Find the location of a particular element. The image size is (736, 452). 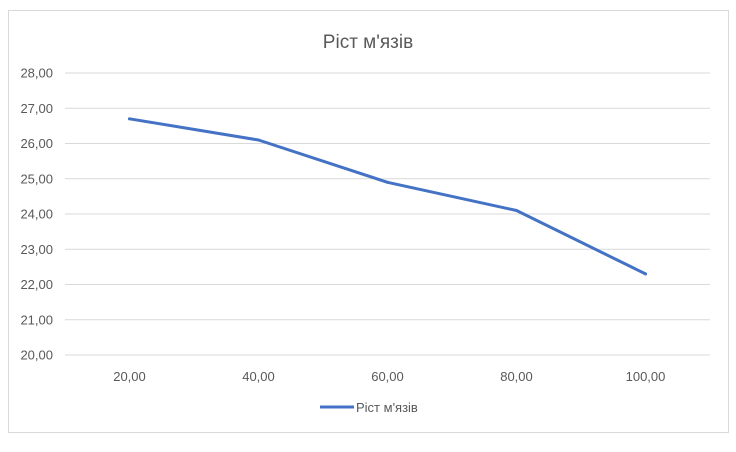

x-tick-label: 60,00 is located at coordinates (387, 376).